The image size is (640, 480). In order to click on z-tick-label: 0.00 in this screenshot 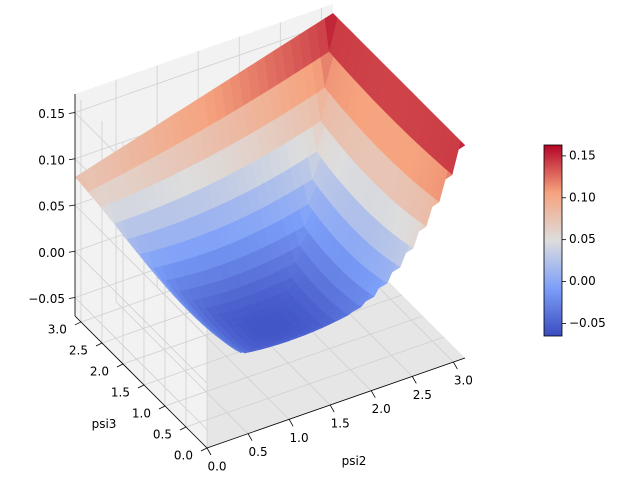, I will do `click(51, 253)`.